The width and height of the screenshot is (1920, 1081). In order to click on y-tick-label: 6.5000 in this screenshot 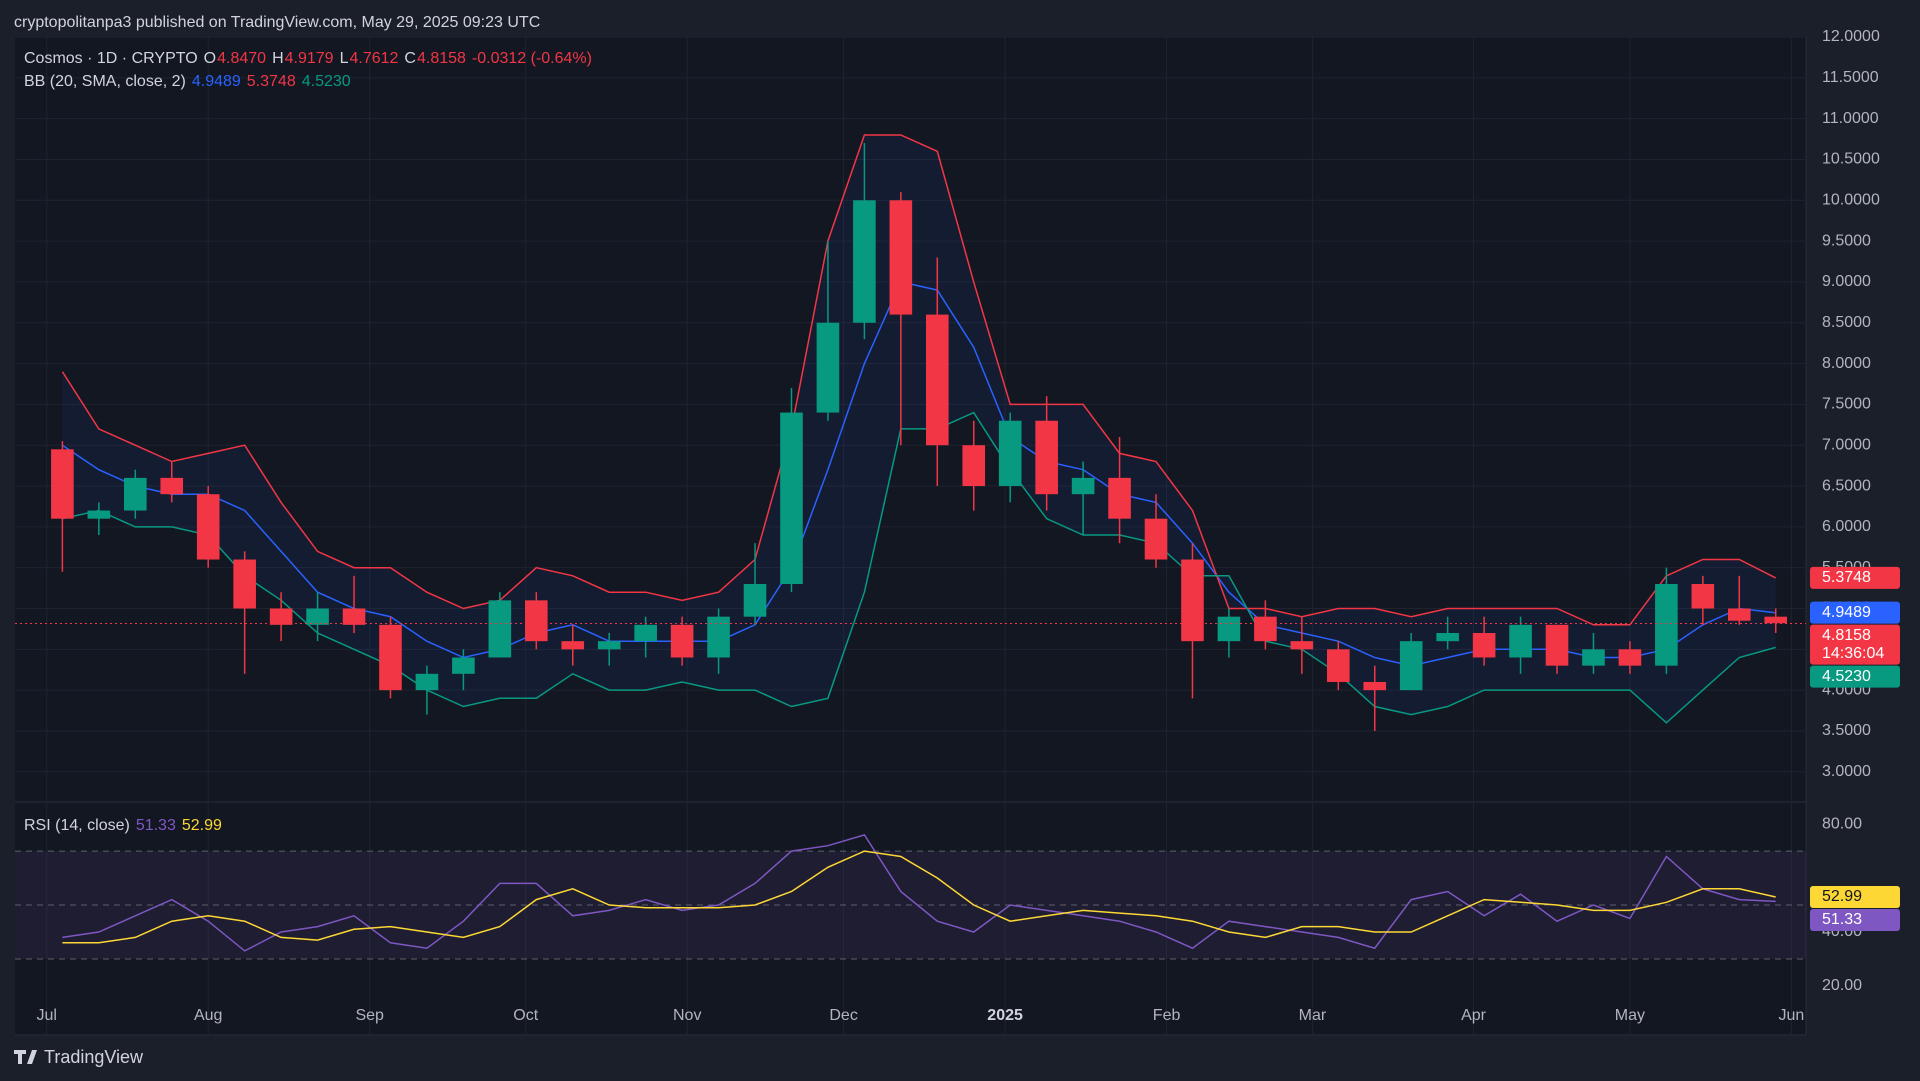, I will do `click(1846, 485)`.